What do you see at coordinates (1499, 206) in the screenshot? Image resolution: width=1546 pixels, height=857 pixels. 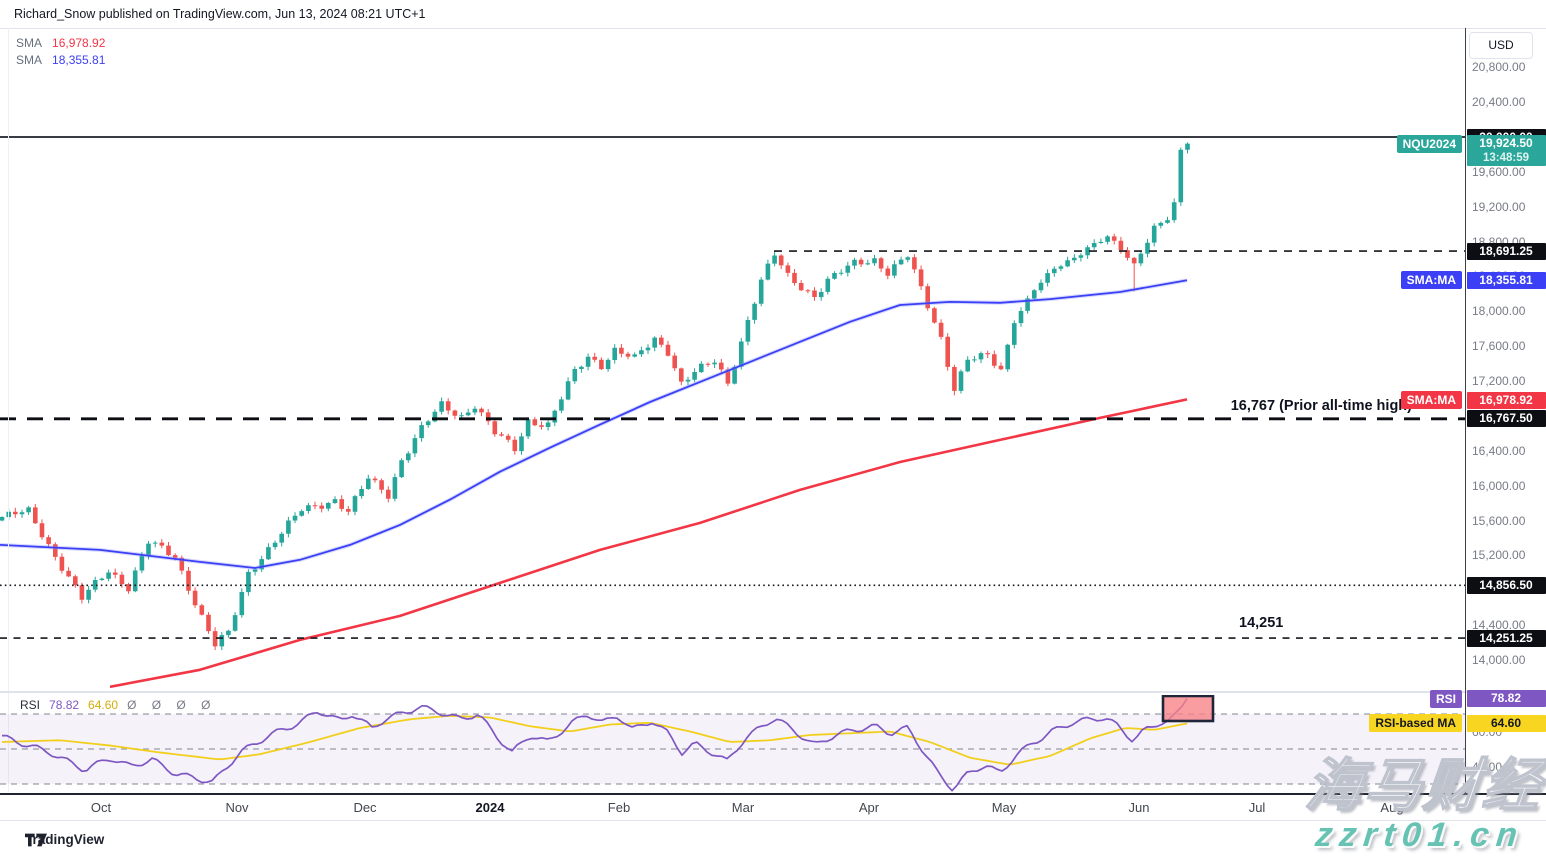 I see `price-tick-label: 19,200.00` at bounding box center [1499, 206].